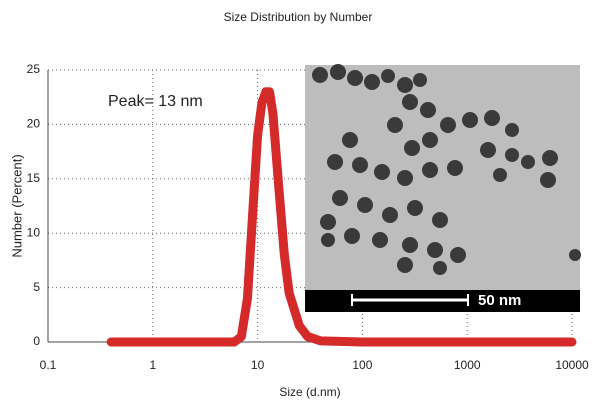 Image resolution: width=597 pixels, height=413 pixels. Describe the element at coordinates (36, 287) in the screenshot. I see `y-tick-label: 5` at that location.